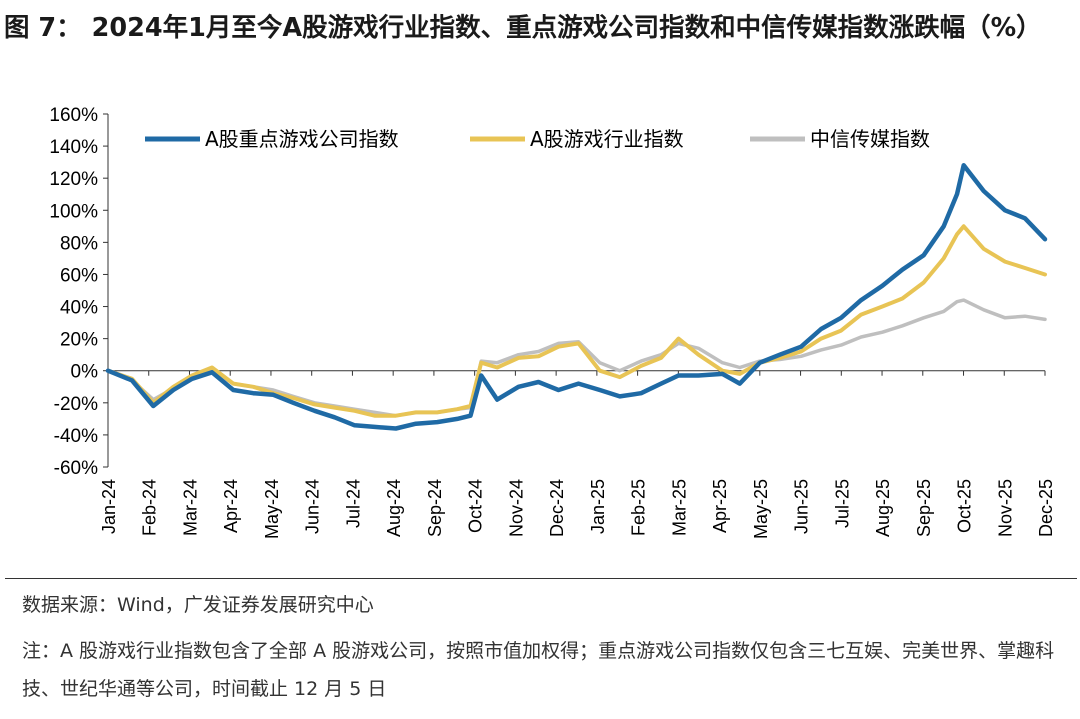 The image size is (1080, 719). What do you see at coordinates (870, 139) in the screenshot?
I see `legend-label: 中信传媒指数` at bounding box center [870, 139].